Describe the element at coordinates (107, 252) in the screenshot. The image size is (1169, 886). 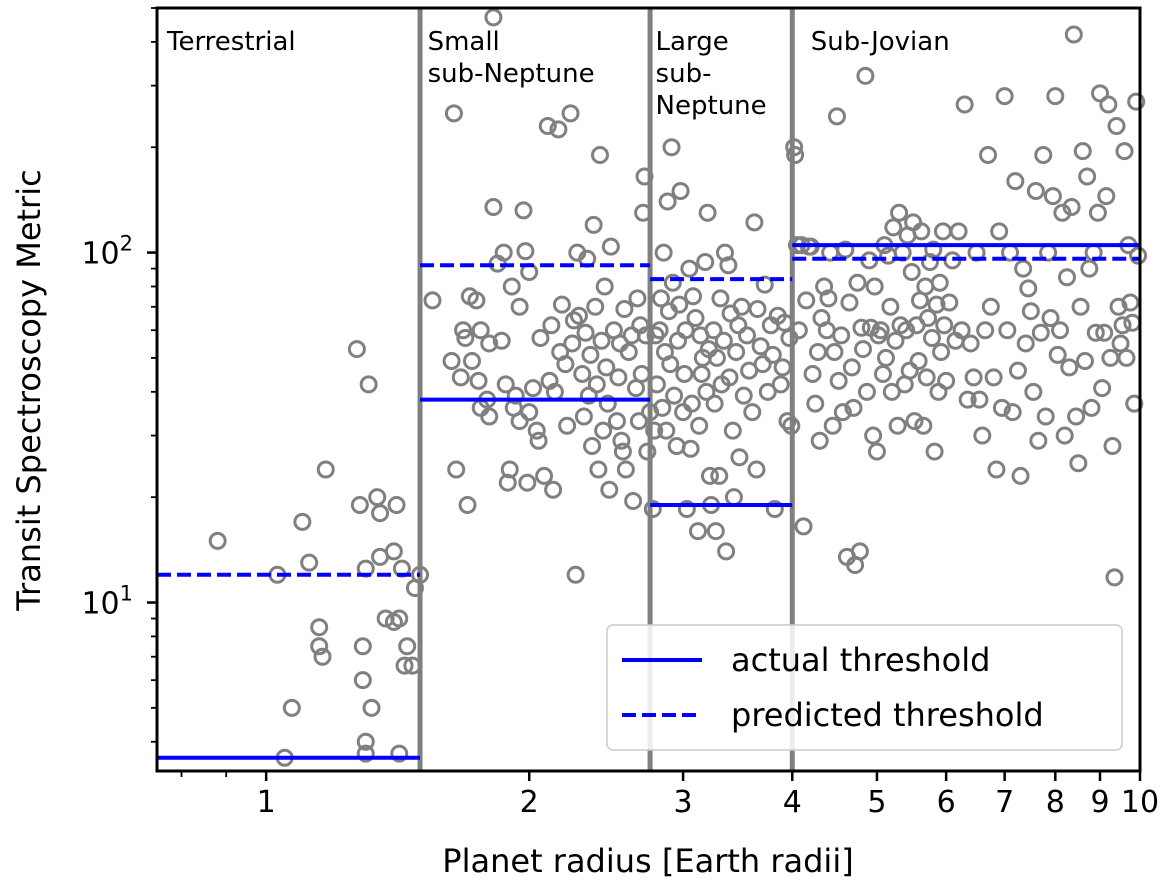
I see `y-tick-label: 10²` at that location.